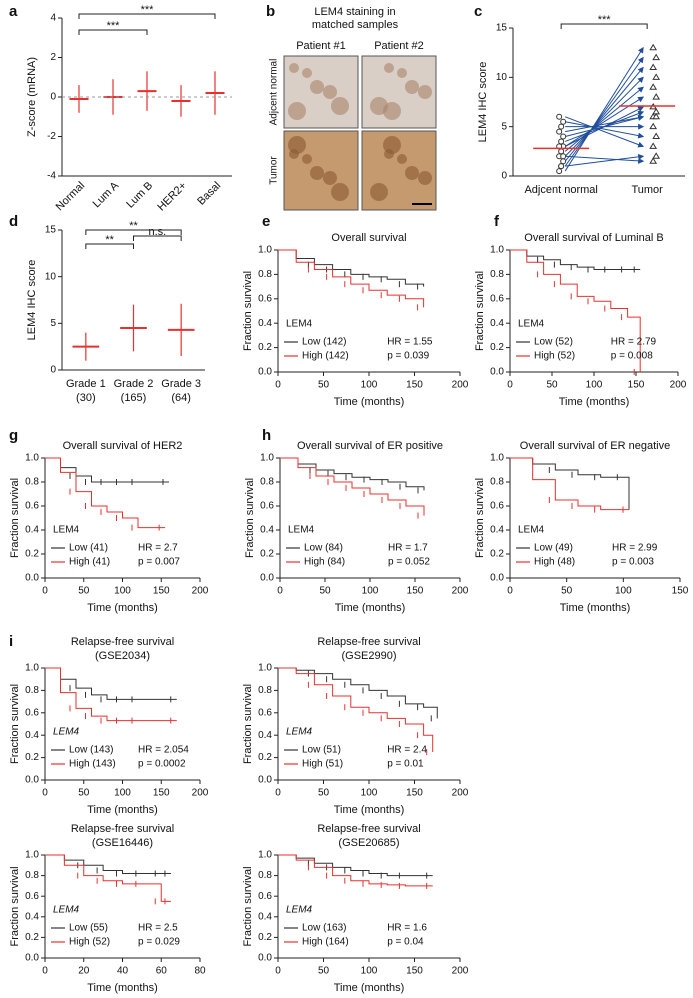 Image resolution: width=693 pixels, height=998 pixels. Describe the element at coordinates (504, 126) in the screenshot. I see `y-tick-label: 5` at that location.